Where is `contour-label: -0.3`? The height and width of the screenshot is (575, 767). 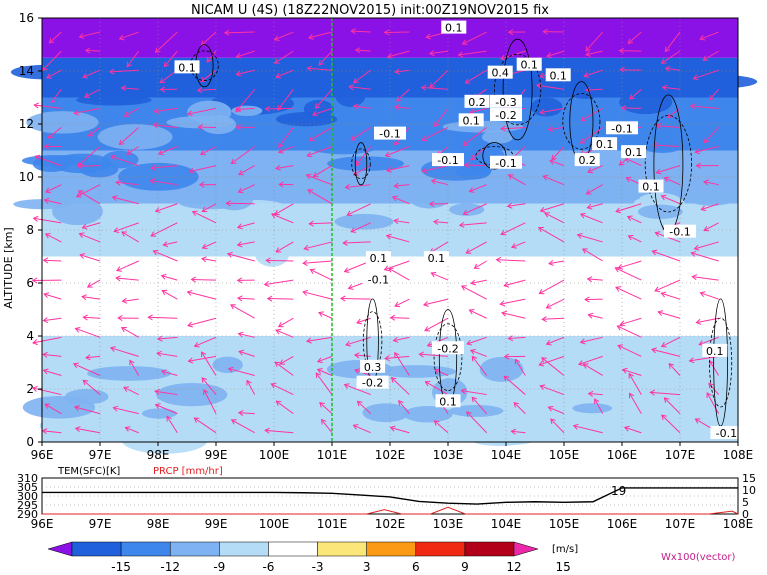
contour-label: -0.3 is located at coordinates (506, 101).